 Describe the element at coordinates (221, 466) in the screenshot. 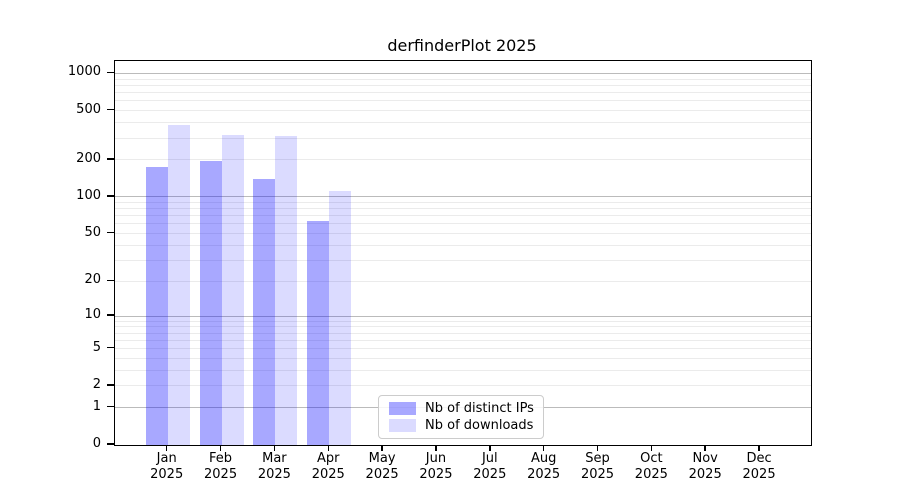

I see `x-tick-label-feb-2025: Feb 2025` at that location.